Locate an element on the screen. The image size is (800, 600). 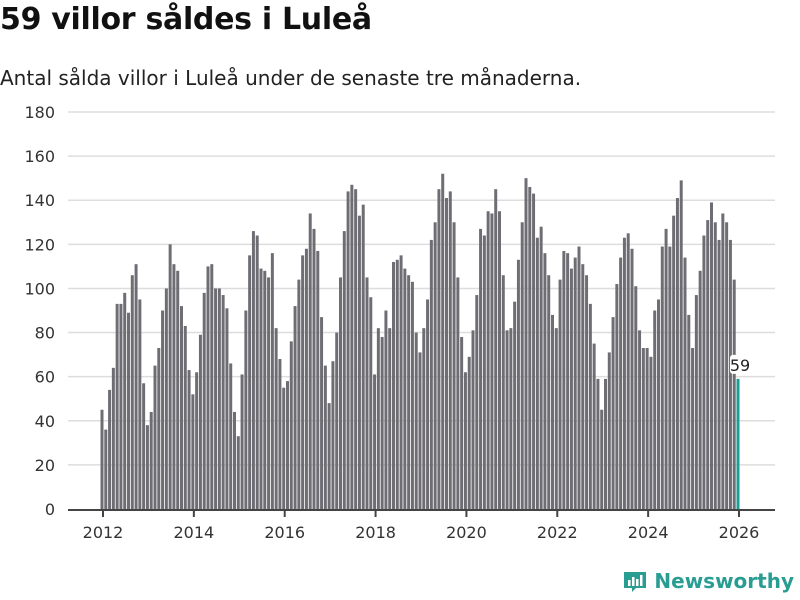
newsworthy-logo: Newsworthy is located at coordinates (708, 581).